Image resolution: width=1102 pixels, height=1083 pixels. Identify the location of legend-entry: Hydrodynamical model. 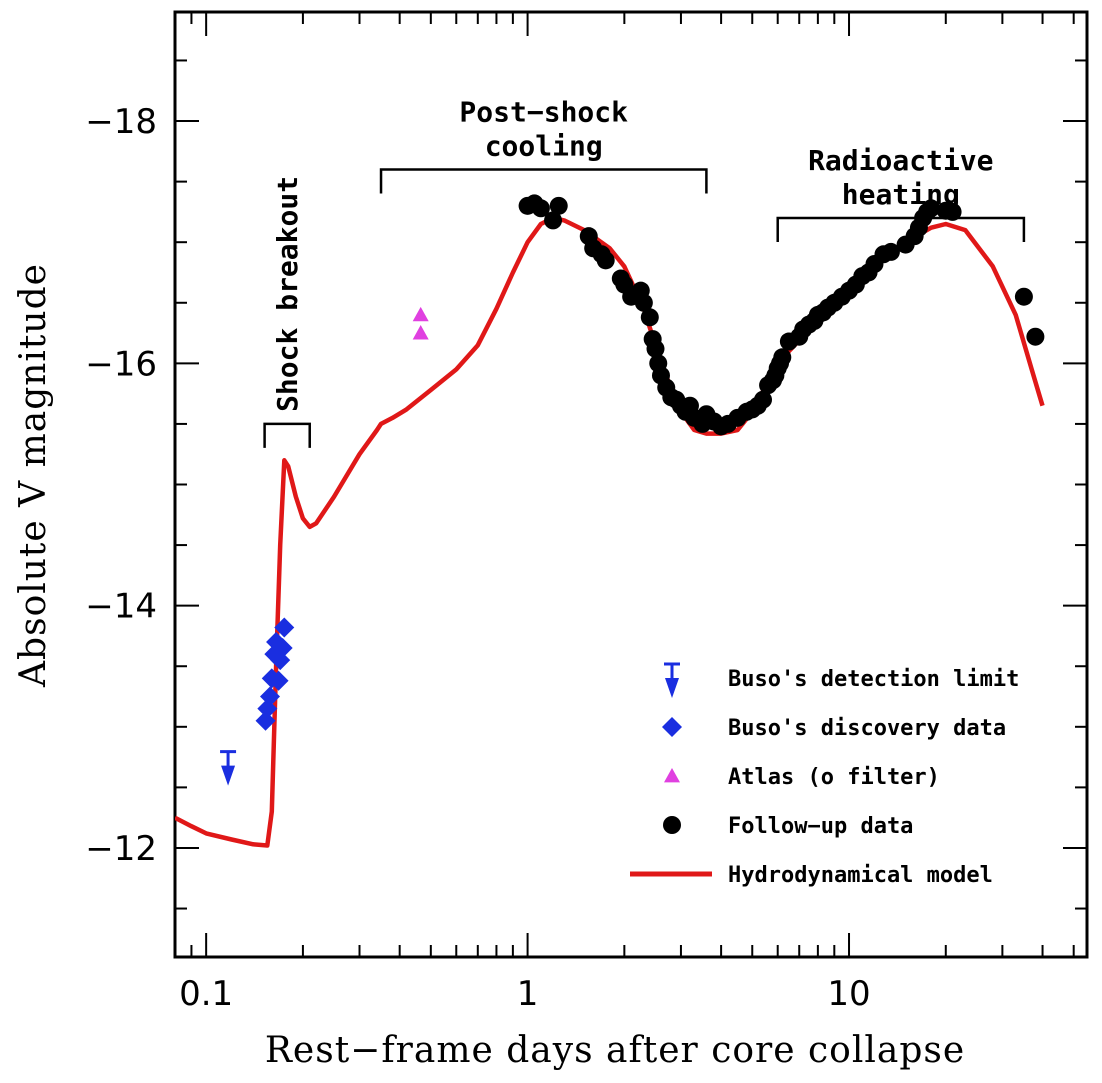
(811, 875).